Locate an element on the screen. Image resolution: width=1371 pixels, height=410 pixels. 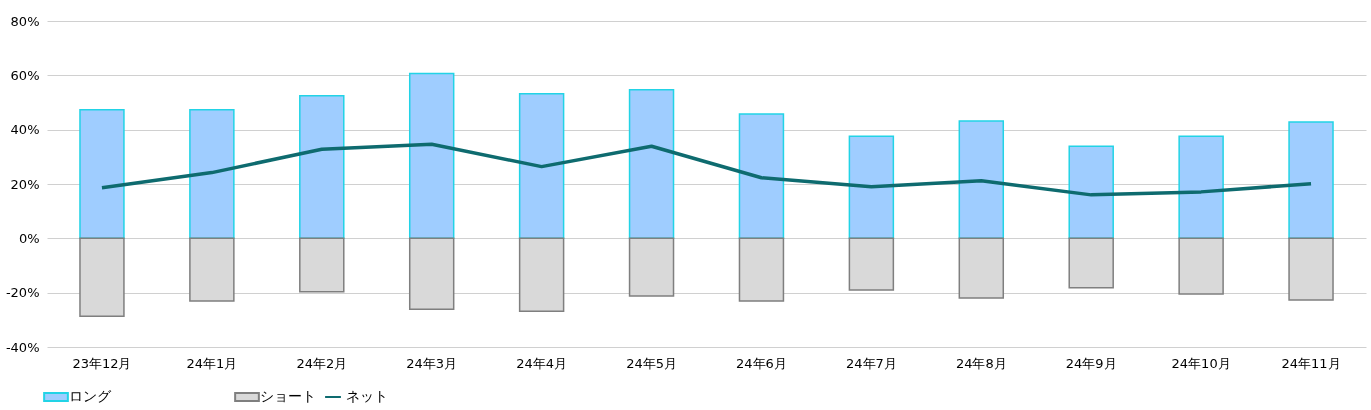
x-tick-label: 24年3月 is located at coordinates (432, 363).